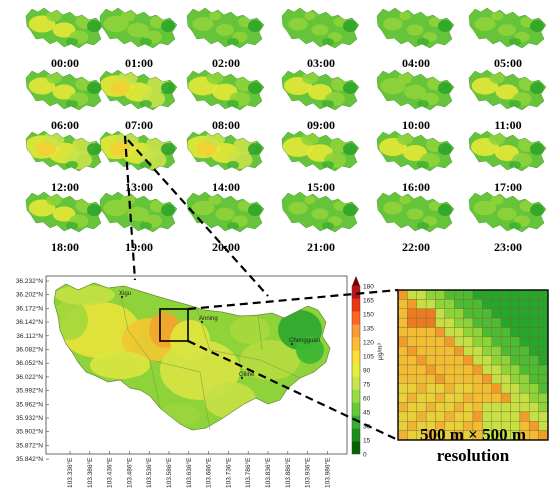 This screenshot has height=492, width=550. Describe the element at coordinates (226, 125) in the screenshot. I see `hour-label-08-00: 08:00` at that location.